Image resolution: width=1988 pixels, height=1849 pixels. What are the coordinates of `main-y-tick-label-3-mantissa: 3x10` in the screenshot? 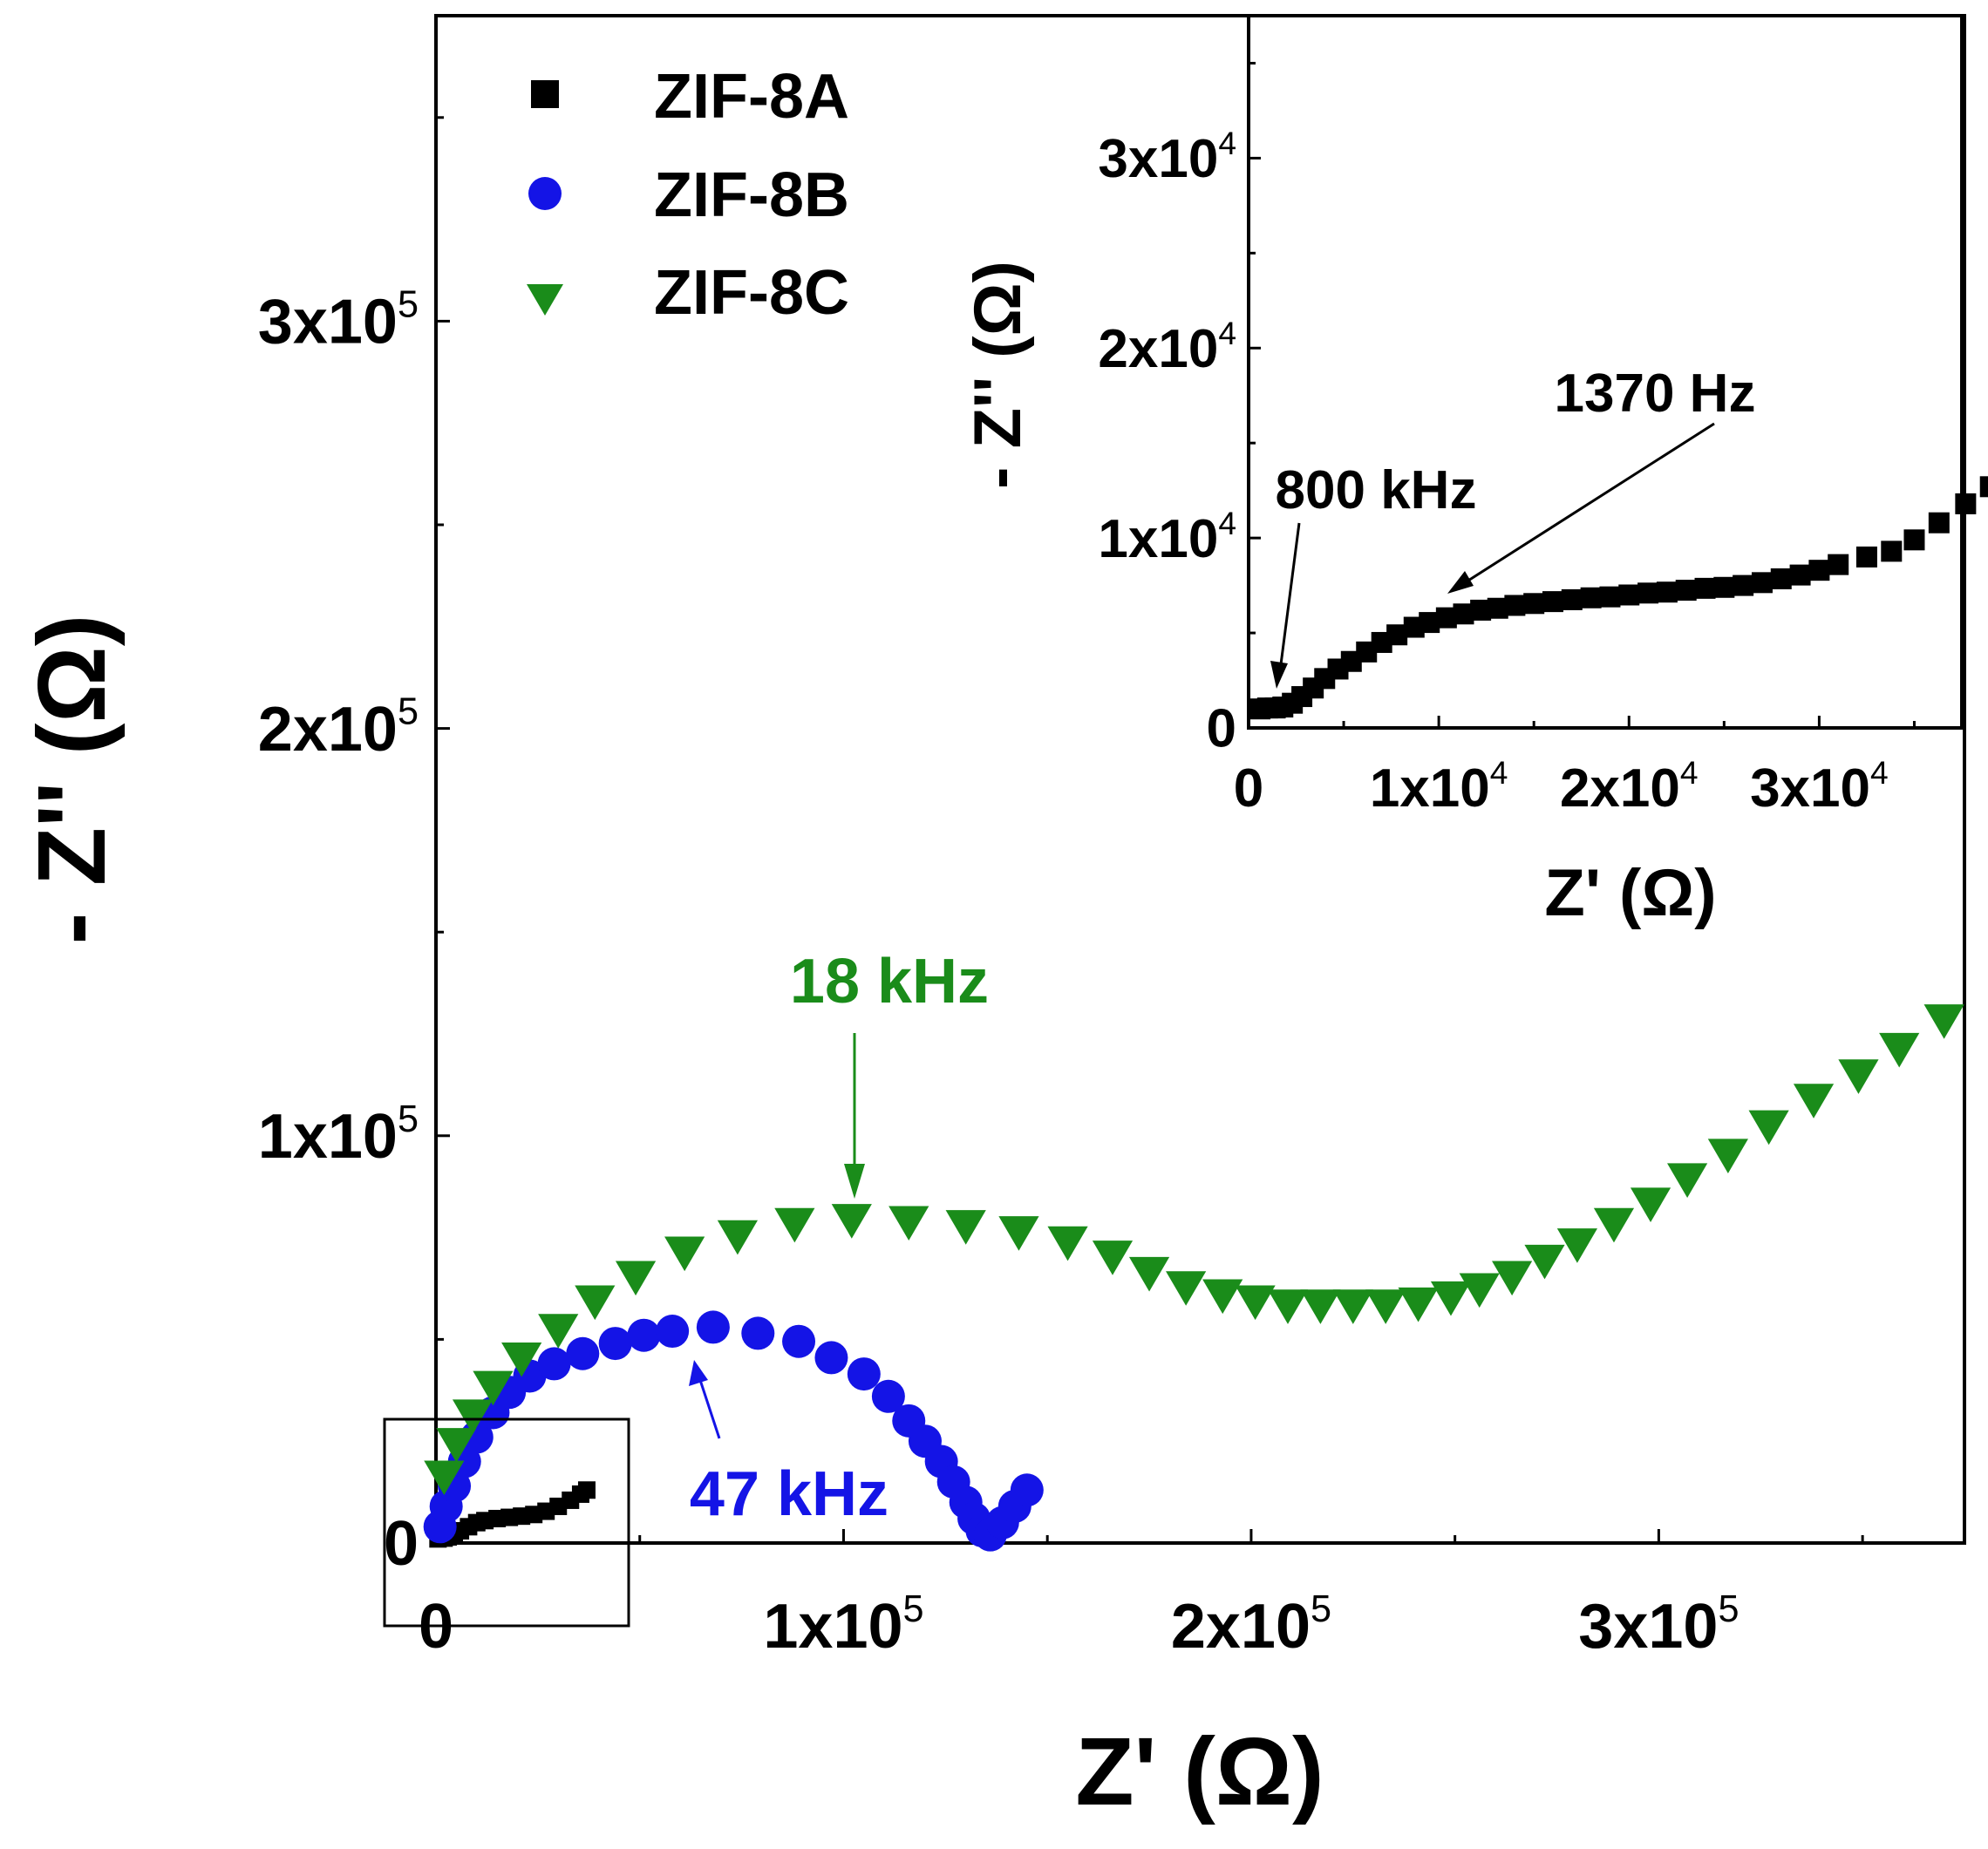 It's located at (328, 323).